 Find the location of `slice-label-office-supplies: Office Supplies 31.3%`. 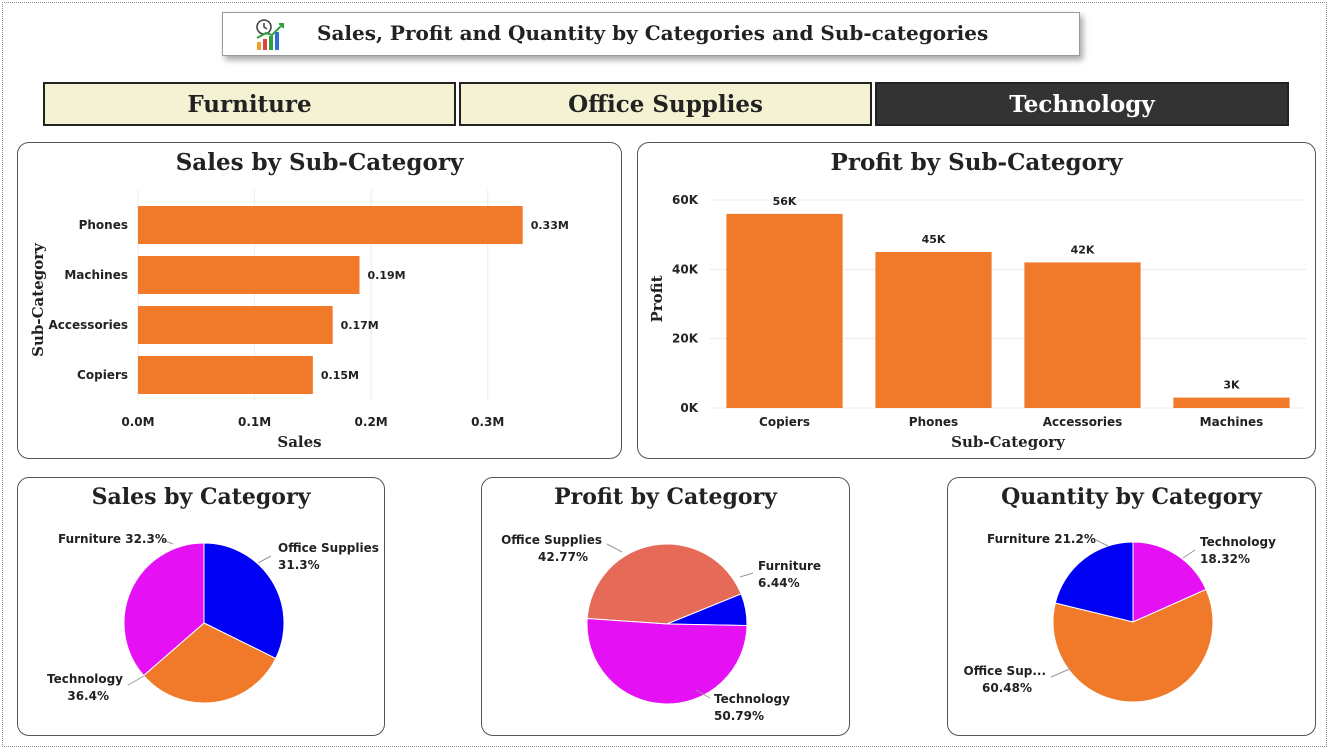

slice-label-office-supplies: Office Supplies 31.3% is located at coordinates (328, 556).